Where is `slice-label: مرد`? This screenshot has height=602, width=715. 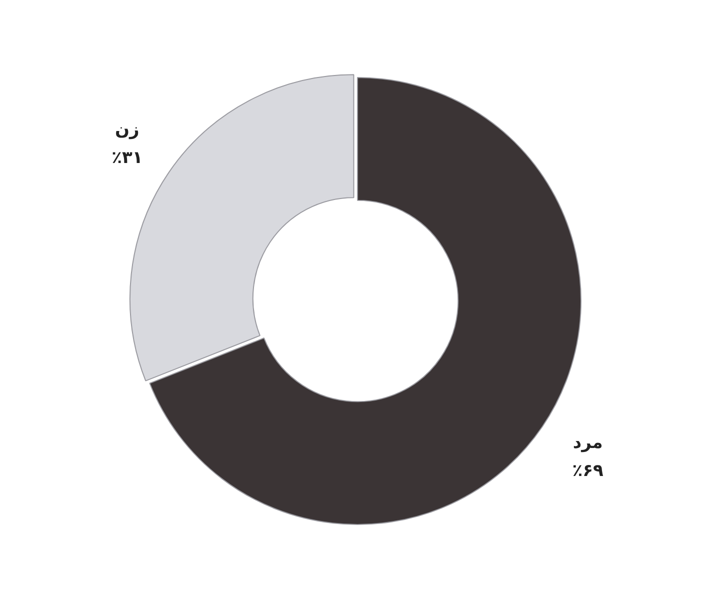
slice-label: مرد is located at coordinates (587, 442).